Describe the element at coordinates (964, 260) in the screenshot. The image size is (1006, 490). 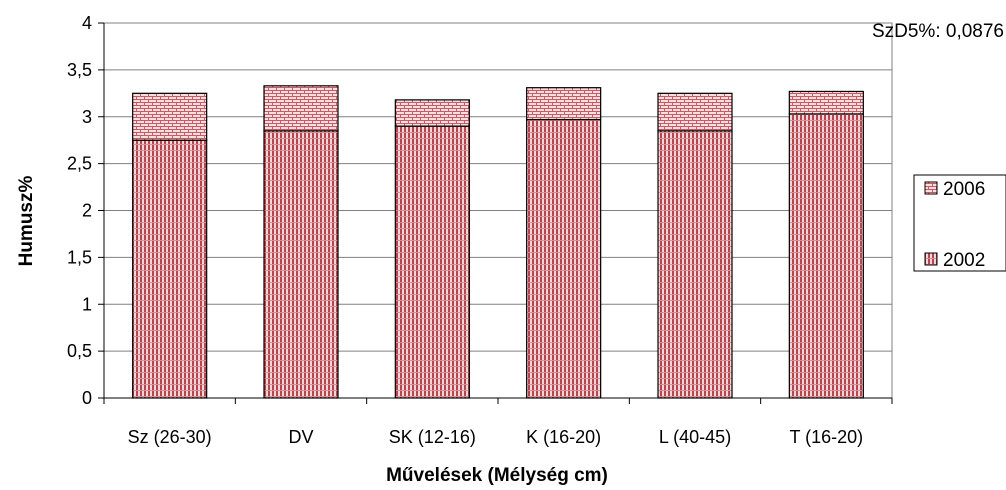
I see `legend-label-2002: 2002` at that location.